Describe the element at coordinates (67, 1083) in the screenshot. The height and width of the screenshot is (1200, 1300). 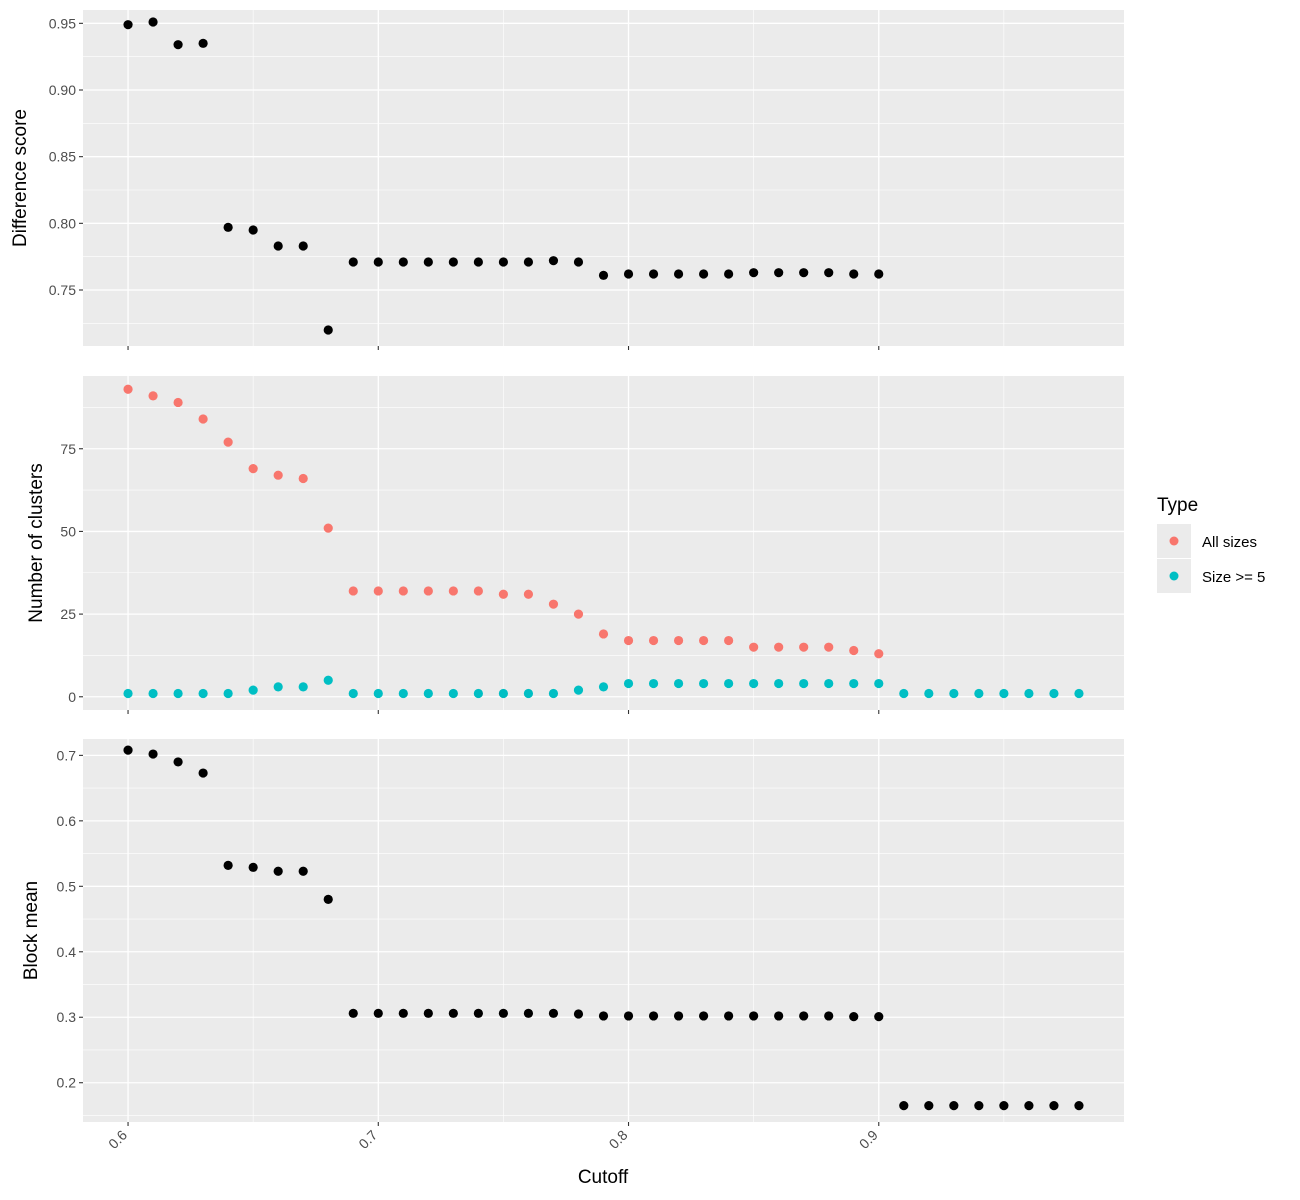
I see `y-tick-label: 0.2` at that location.